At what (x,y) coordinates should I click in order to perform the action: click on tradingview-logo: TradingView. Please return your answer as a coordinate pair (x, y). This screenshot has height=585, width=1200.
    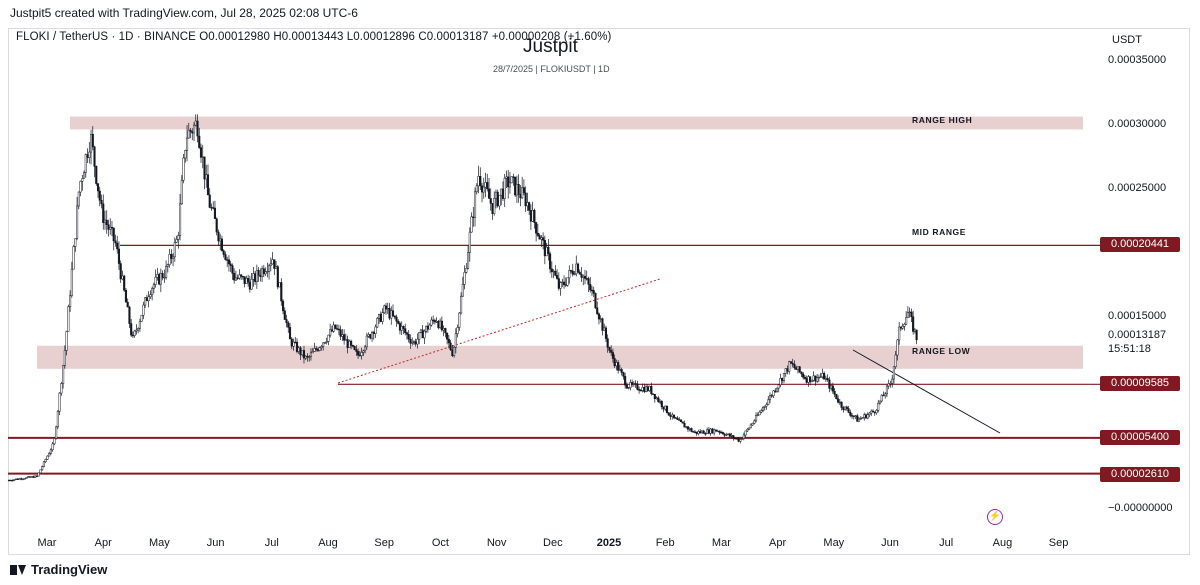
    Looking at the image, I should click on (58, 569).